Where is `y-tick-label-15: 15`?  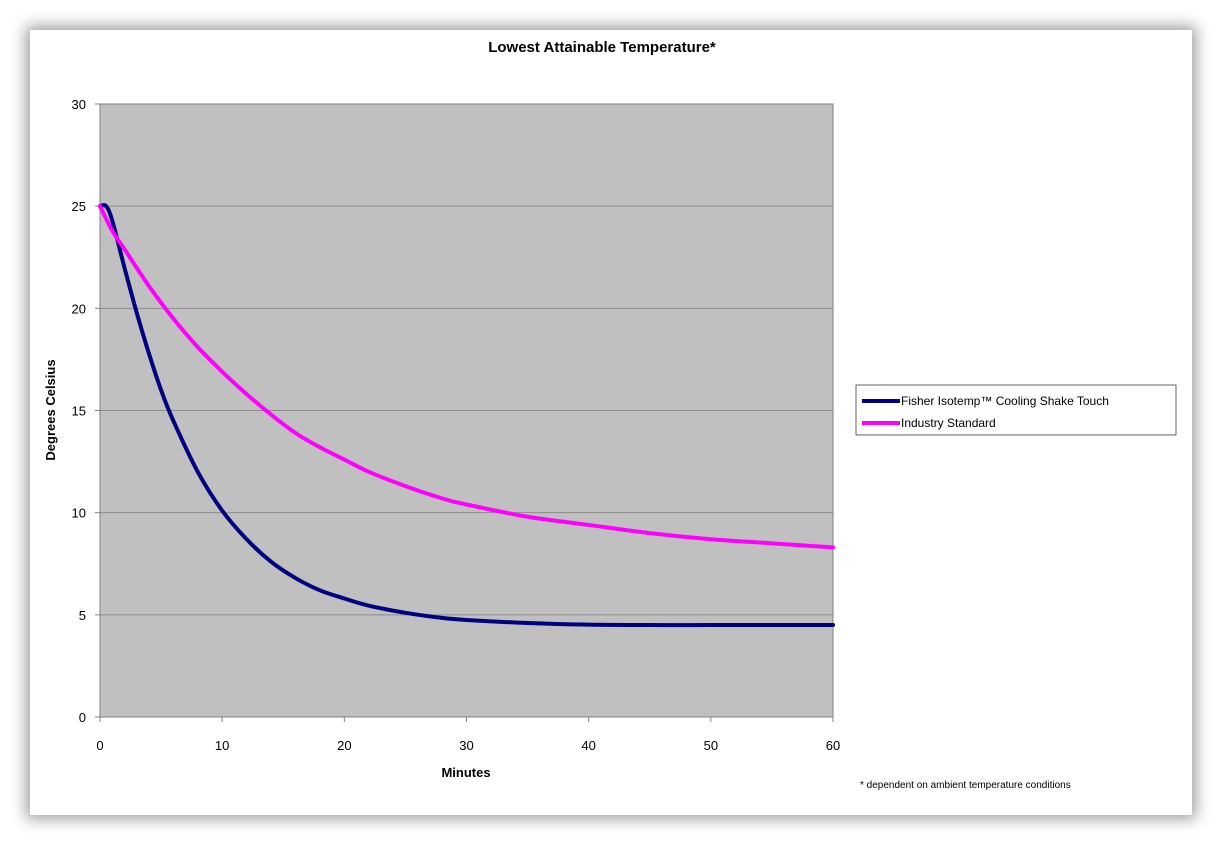 y-tick-label-15: 15 is located at coordinates (79, 411).